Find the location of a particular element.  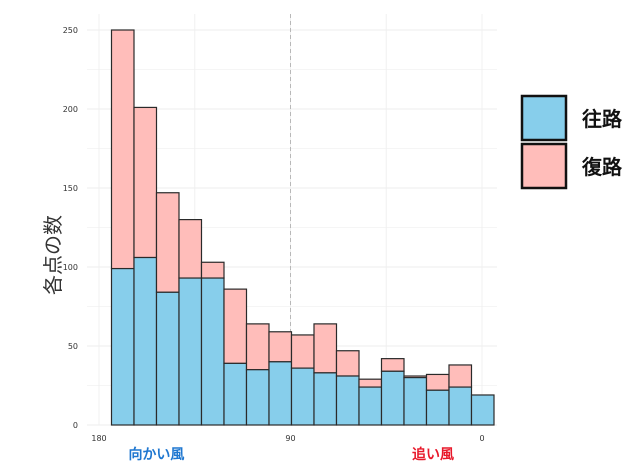

legend-label: 往路 is located at coordinates (602, 119).